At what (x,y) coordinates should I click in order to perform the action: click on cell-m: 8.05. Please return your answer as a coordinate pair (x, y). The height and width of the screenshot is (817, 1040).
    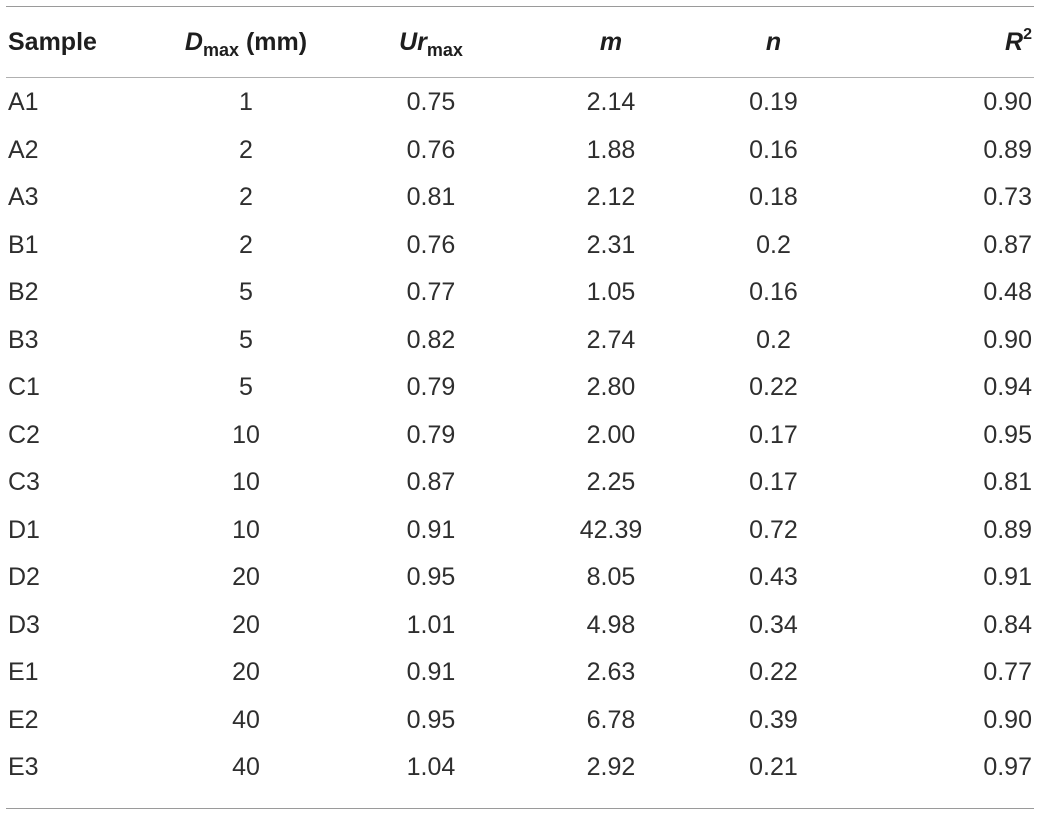
    Looking at the image, I should click on (611, 577).